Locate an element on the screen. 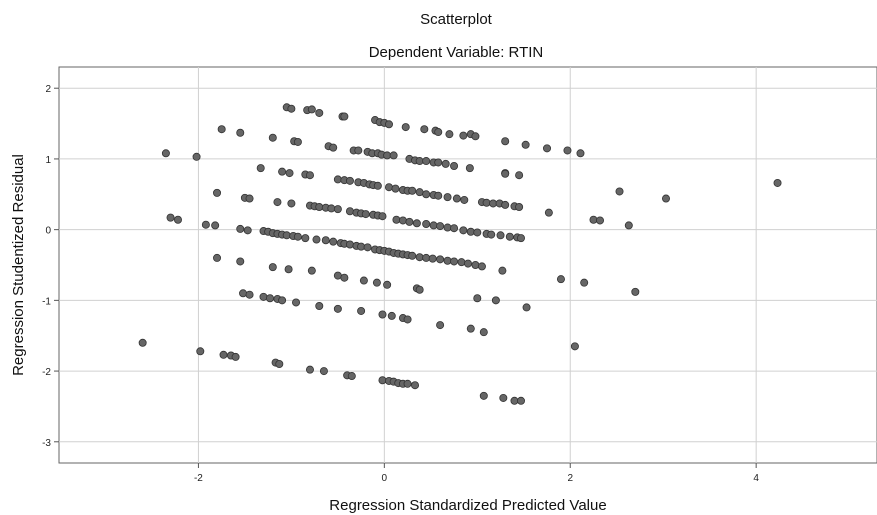 The image size is (877, 515). y-tick-label: 0 is located at coordinates (48, 231).